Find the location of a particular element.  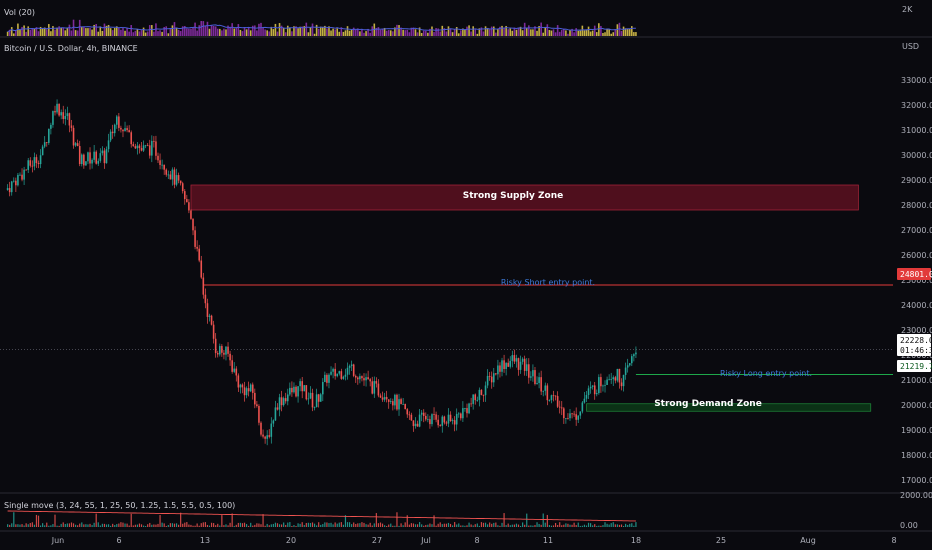

time-tick-label: 18 is located at coordinates (636, 540).